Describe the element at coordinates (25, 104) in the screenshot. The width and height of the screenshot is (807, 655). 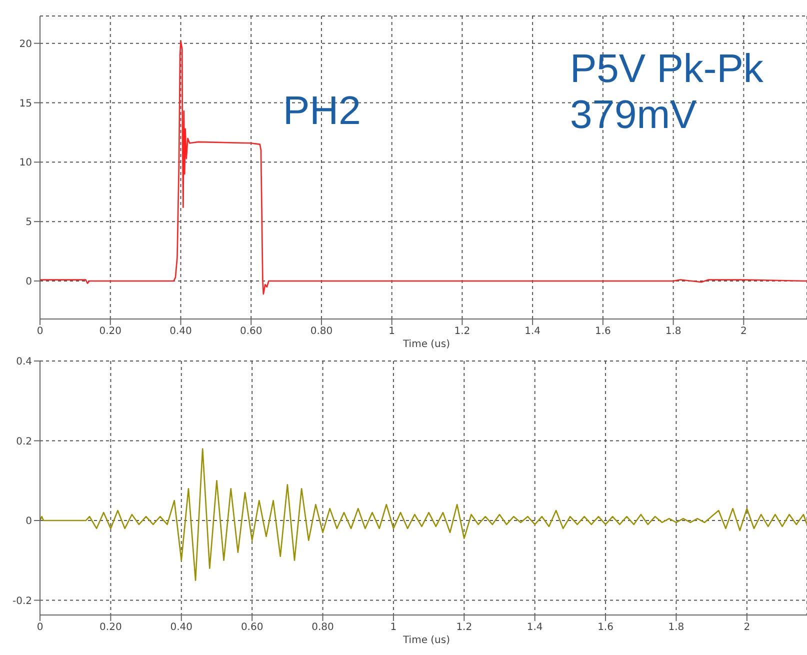
I see `y-tick-label: 15` at that location.